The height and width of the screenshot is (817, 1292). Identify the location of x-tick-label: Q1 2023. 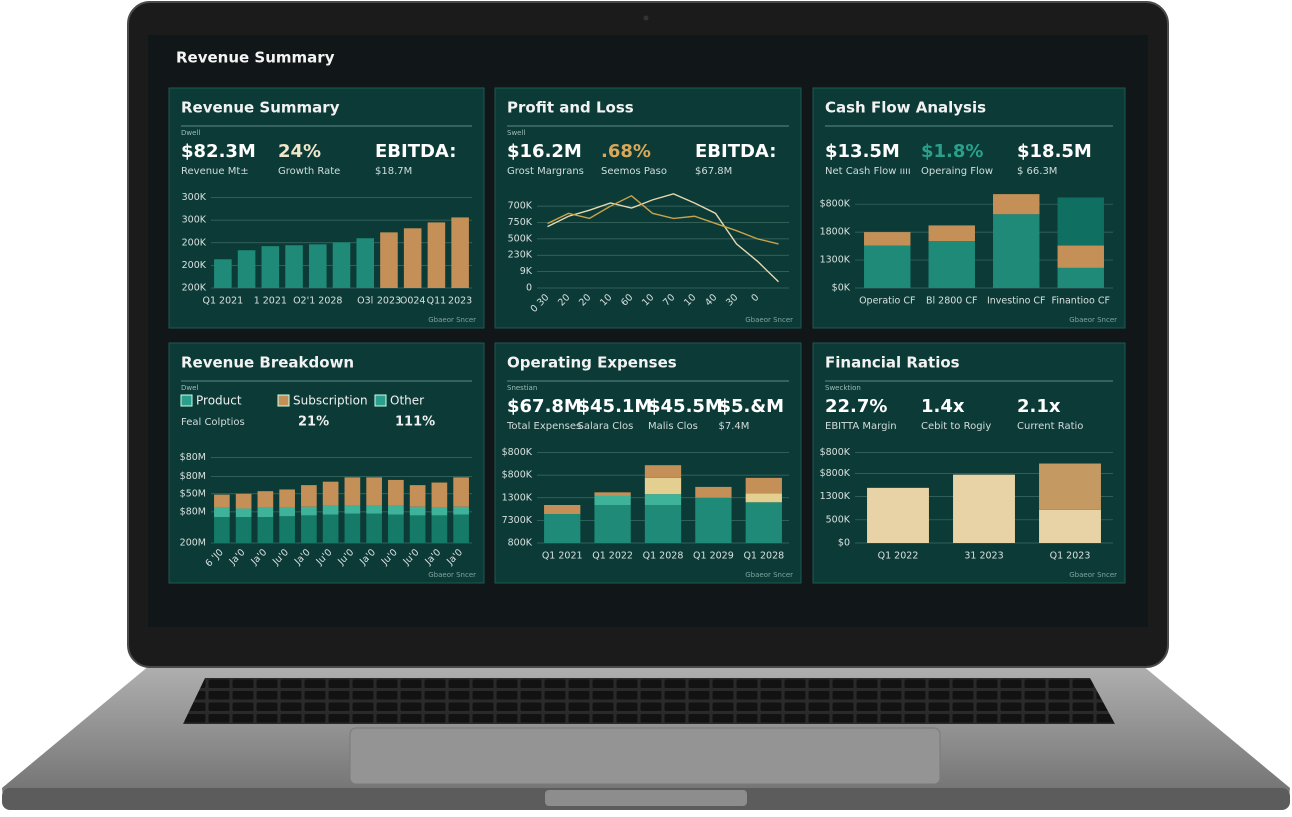
(1070, 556).